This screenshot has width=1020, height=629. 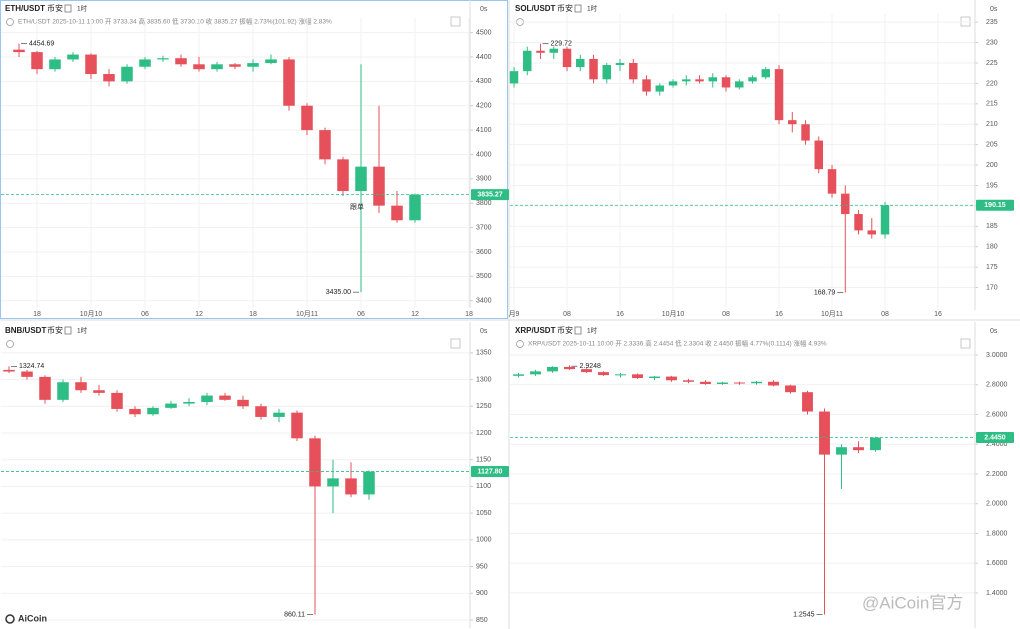 What do you see at coordinates (997, 385) in the screenshot?
I see `y-tick-label: 2.8000` at bounding box center [997, 385].